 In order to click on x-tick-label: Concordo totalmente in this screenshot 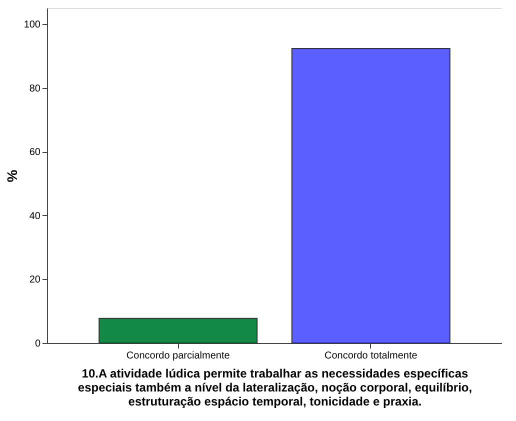, I will do `click(371, 356)`.